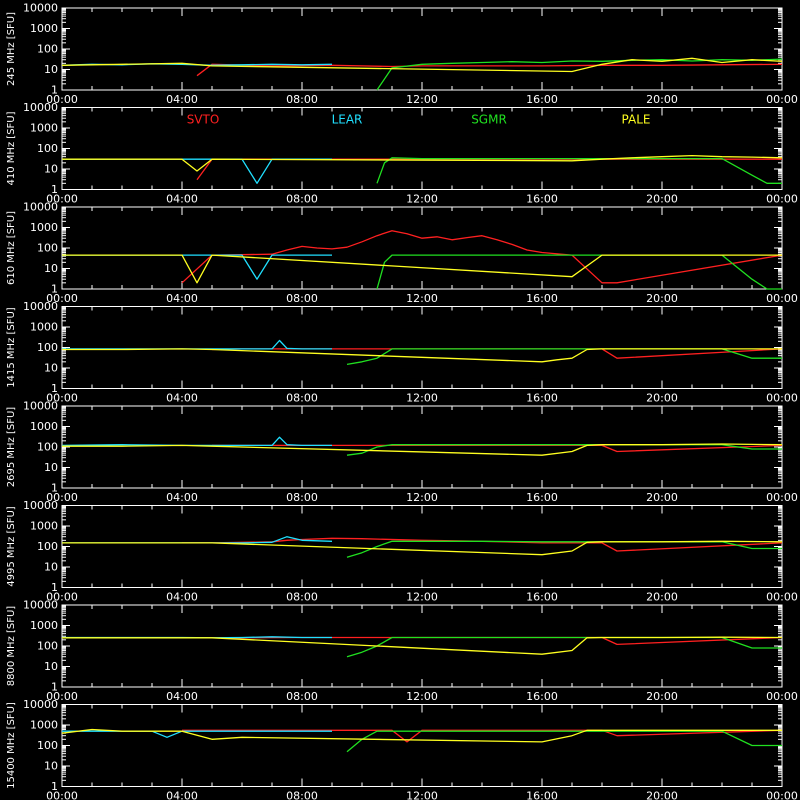 Image resolution: width=800 pixels, height=800 pixels. What do you see at coordinates (11, 646) in the screenshot?
I see `y-axis-label: 8800 MHz [SFU]` at bounding box center [11, 646].